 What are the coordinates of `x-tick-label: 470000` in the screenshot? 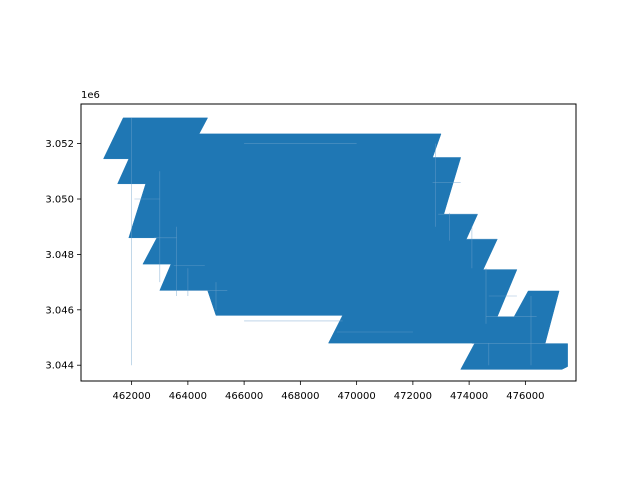 It's located at (357, 396).